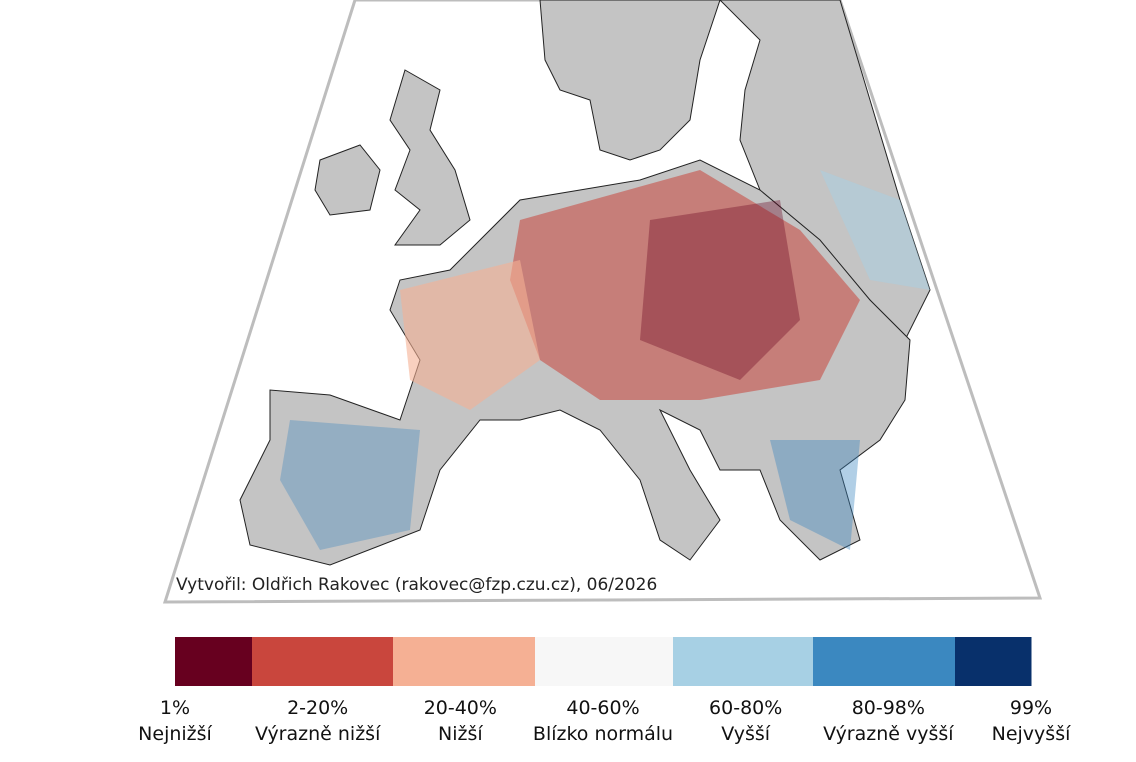 This screenshot has width=1136, height=762. I want to click on legend-label: Blízko normálu, so click(603, 734).